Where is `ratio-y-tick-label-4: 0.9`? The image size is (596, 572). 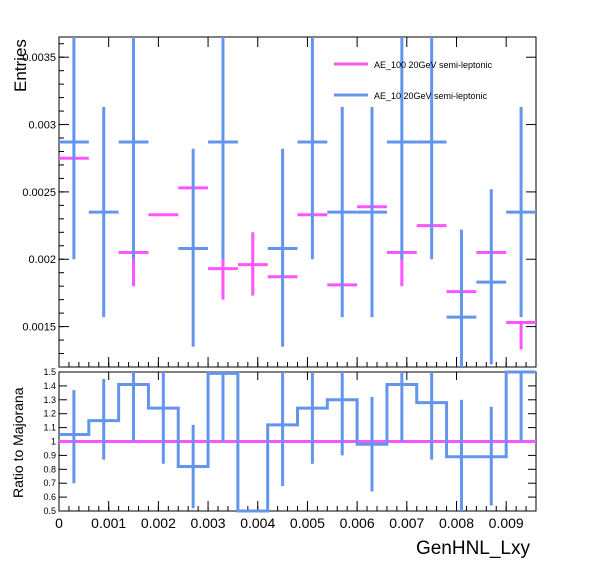 ratio-y-tick-label-4: 0.9 is located at coordinates (49, 455).